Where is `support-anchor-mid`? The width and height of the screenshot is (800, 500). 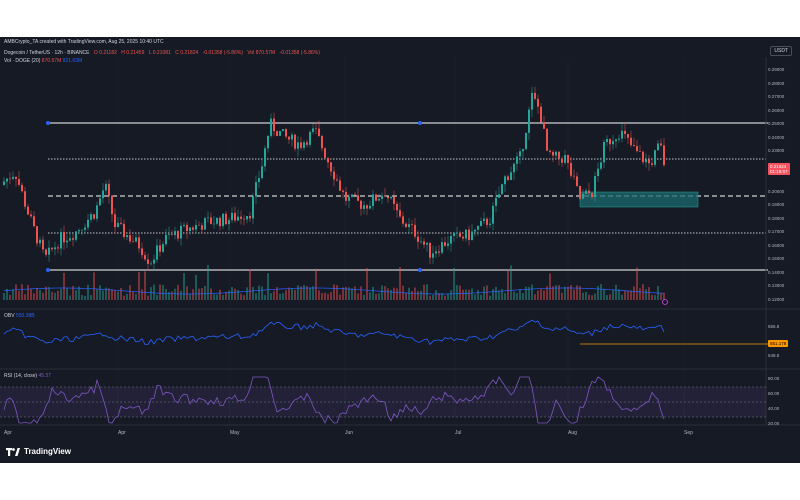 support-anchor-mid is located at coordinates (420, 270).